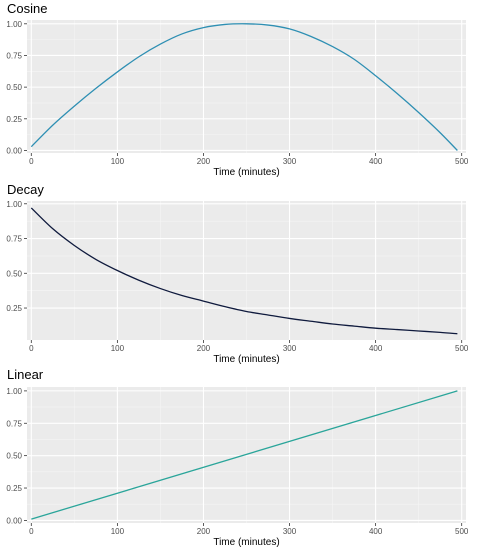 The height and width of the screenshot is (550, 482). What do you see at coordinates (27, 8) in the screenshot?
I see `panel-title: Cosine` at bounding box center [27, 8].